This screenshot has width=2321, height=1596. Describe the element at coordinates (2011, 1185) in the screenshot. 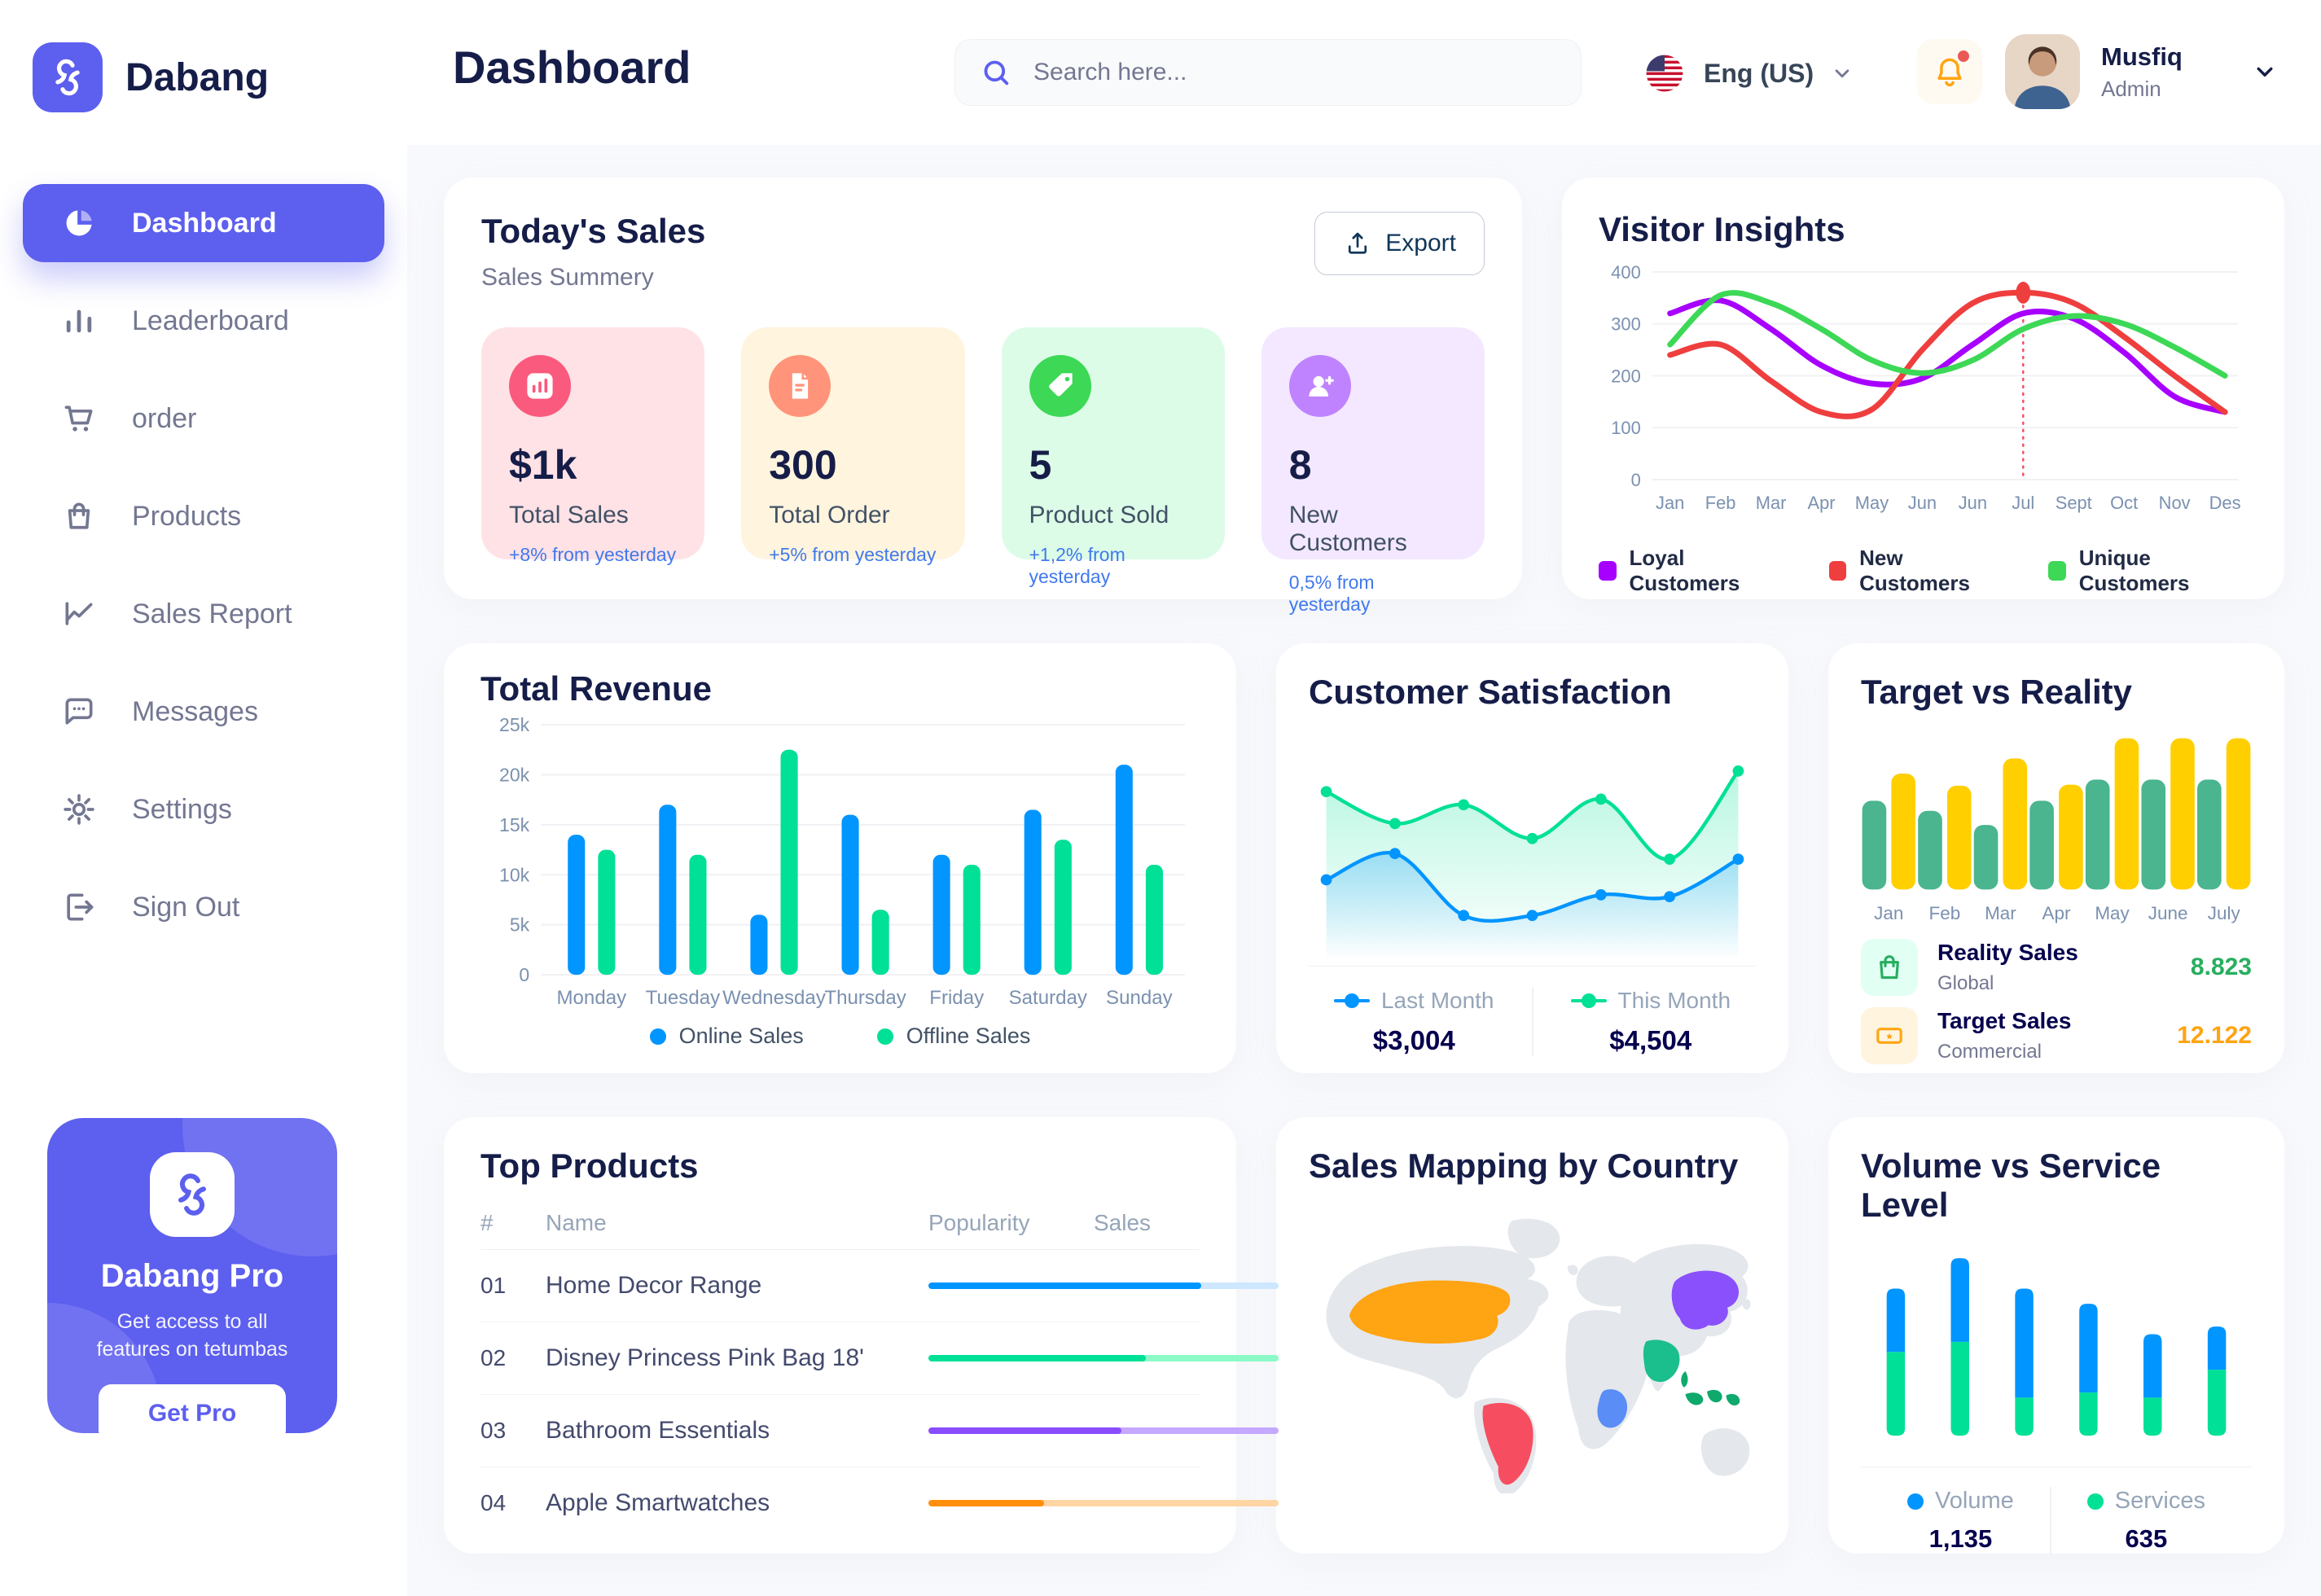

I see `volume-service-title: Volume vs Service Level` at that location.